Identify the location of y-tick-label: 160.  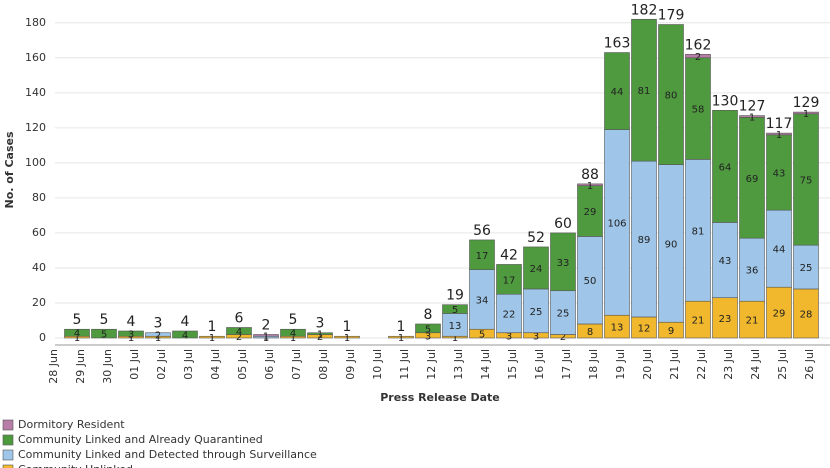
(35, 57).